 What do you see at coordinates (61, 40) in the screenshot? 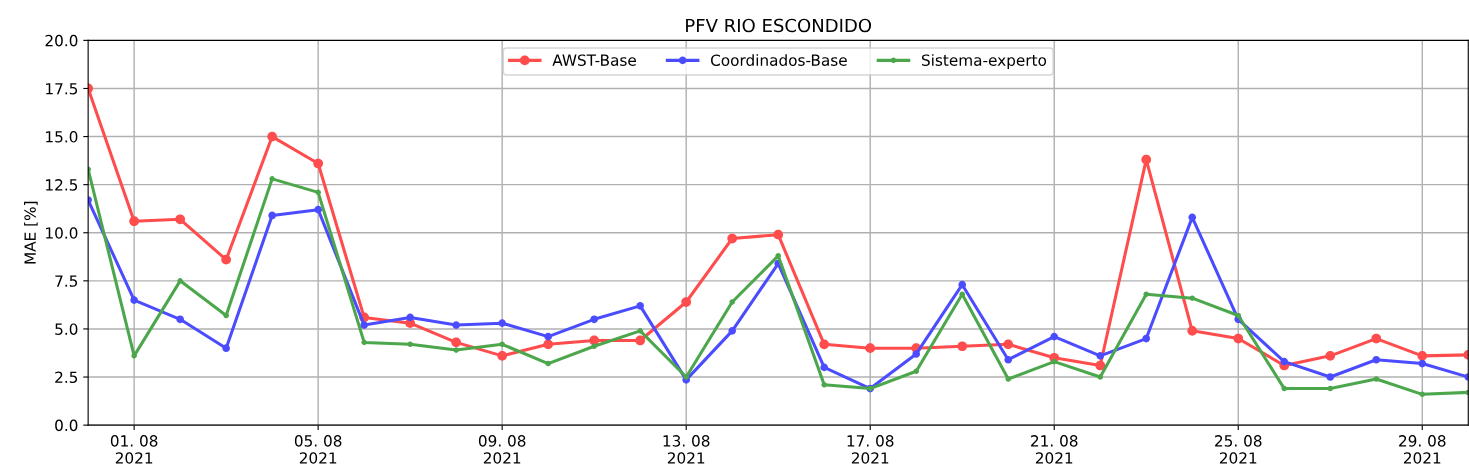
I see `y-tick-label: 20.0` at bounding box center [61, 40].